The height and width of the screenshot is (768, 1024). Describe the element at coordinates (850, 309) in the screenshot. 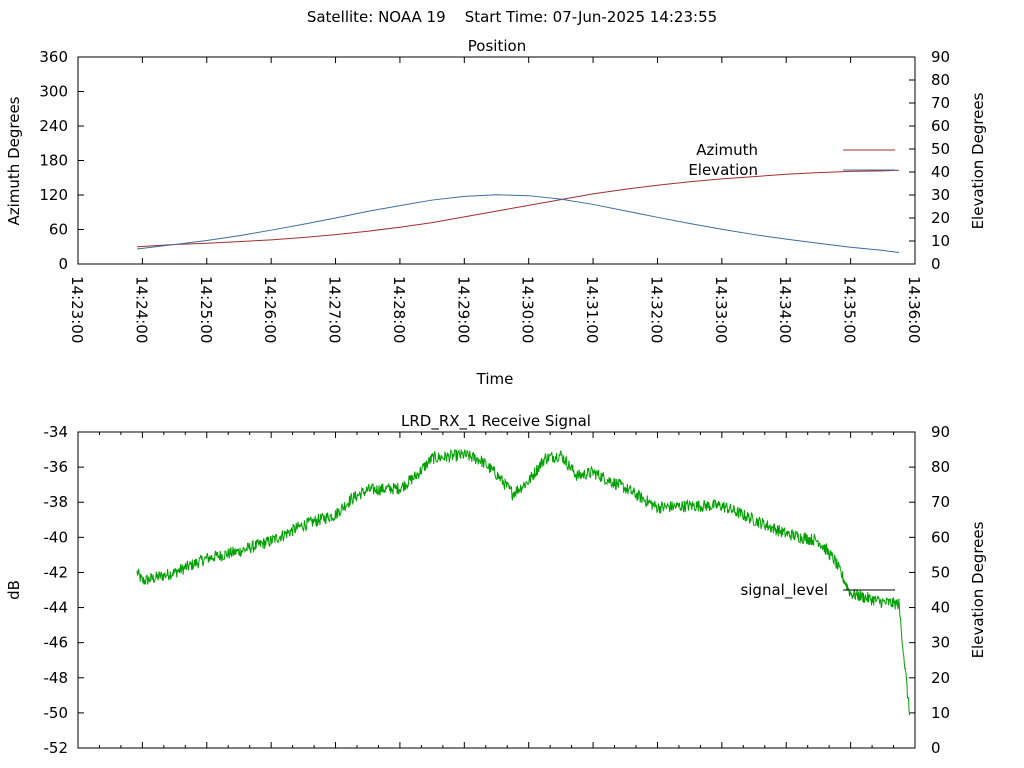

I see `x-tick-label: 14:35:00` at that location.